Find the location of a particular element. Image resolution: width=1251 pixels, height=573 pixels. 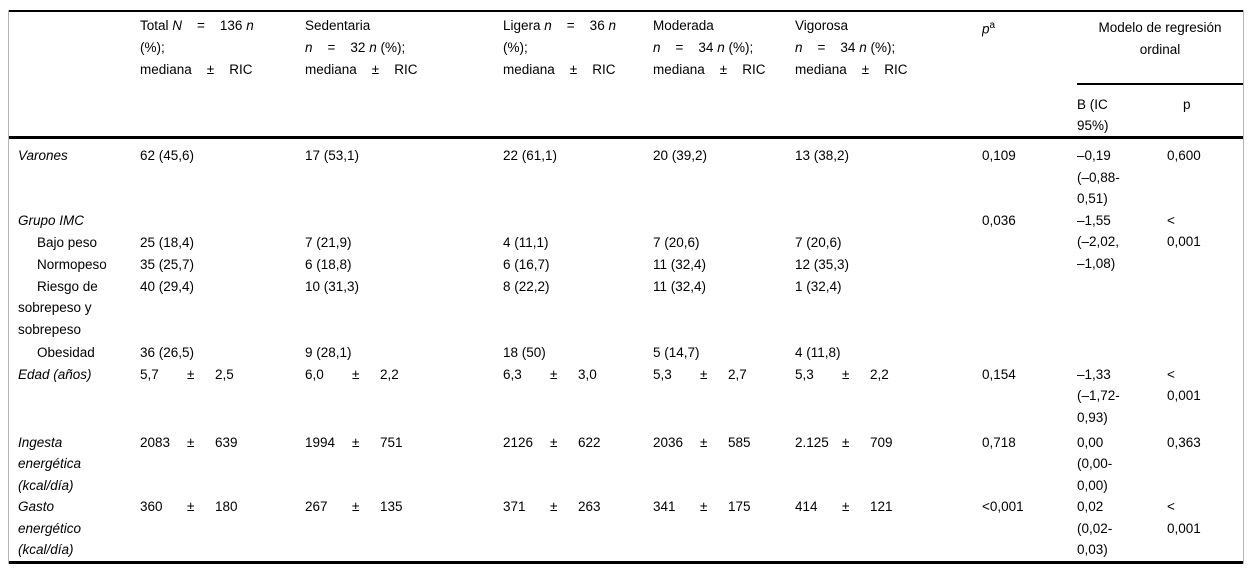

col-header-p: pa is located at coordinates (1029, 74).